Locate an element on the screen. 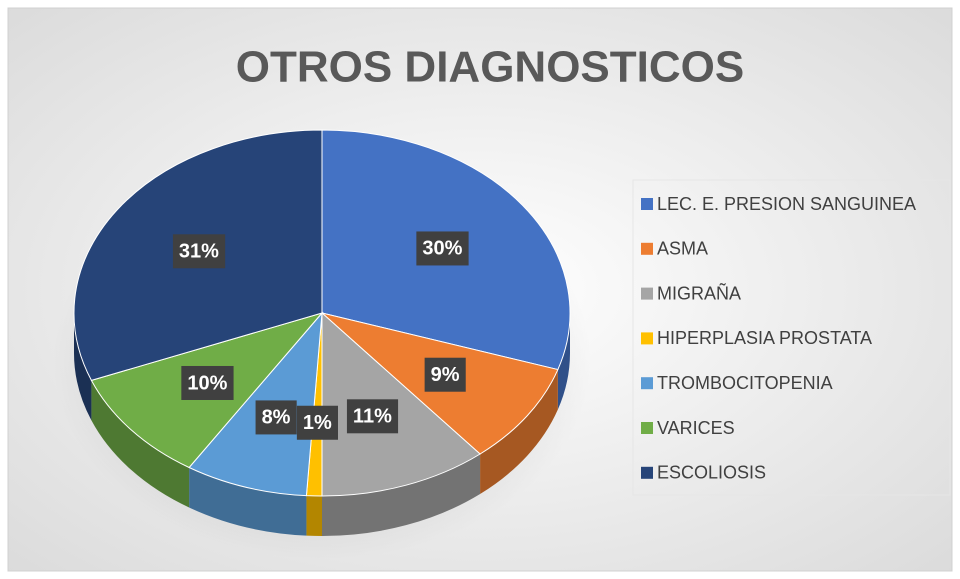  data-label: 10% is located at coordinates (207, 383).